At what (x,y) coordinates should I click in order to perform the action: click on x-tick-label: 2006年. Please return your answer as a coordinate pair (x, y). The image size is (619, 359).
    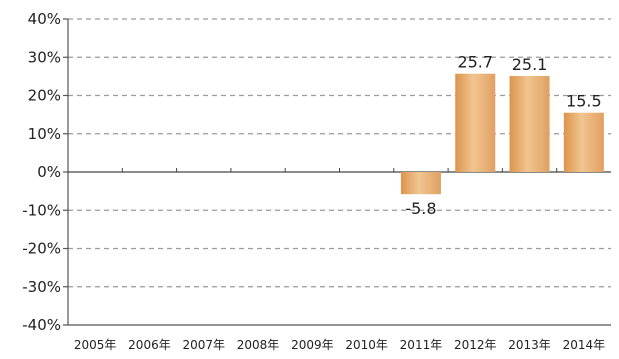
    Looking at the image, I should click on (149, 345).